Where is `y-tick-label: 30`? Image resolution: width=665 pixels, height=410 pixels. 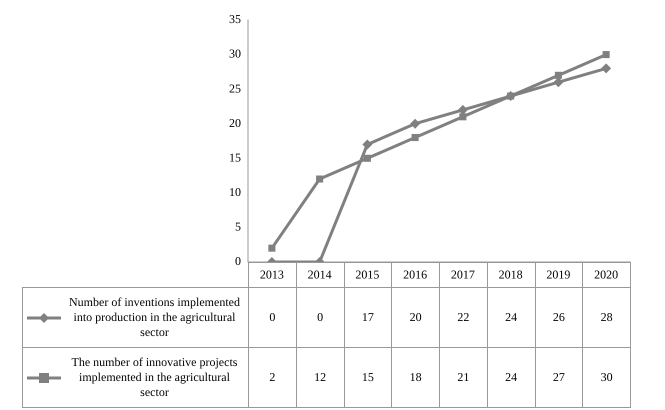 y-tick-label: 30 is located at coordinates (235, 53).